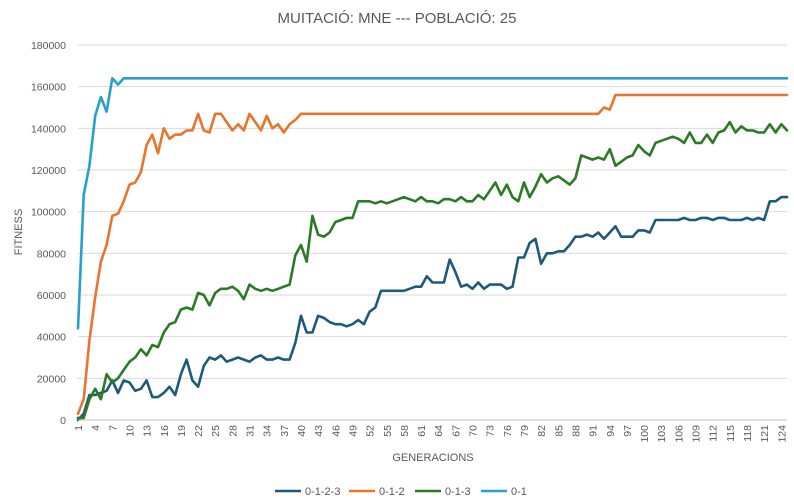  Describe the element at coordinates (731, 433) in the screenshot. I see `x-tick-label: 115` at that location.